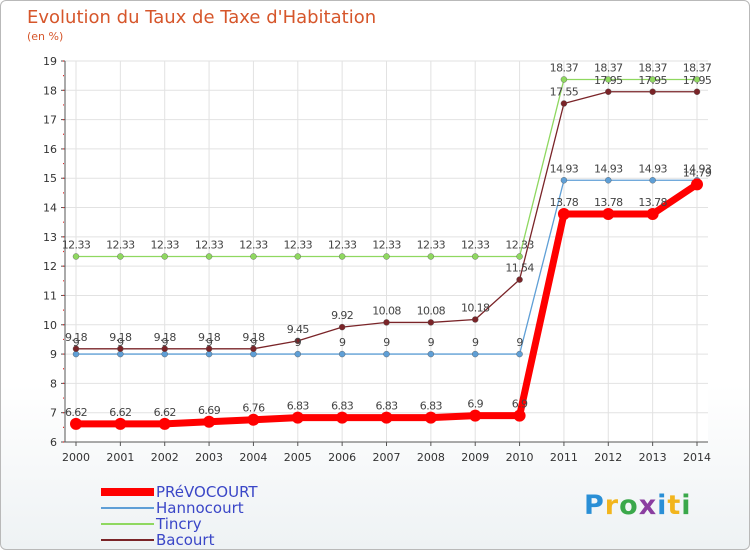  I want to click on logo-letter: r, so click(612, 505).